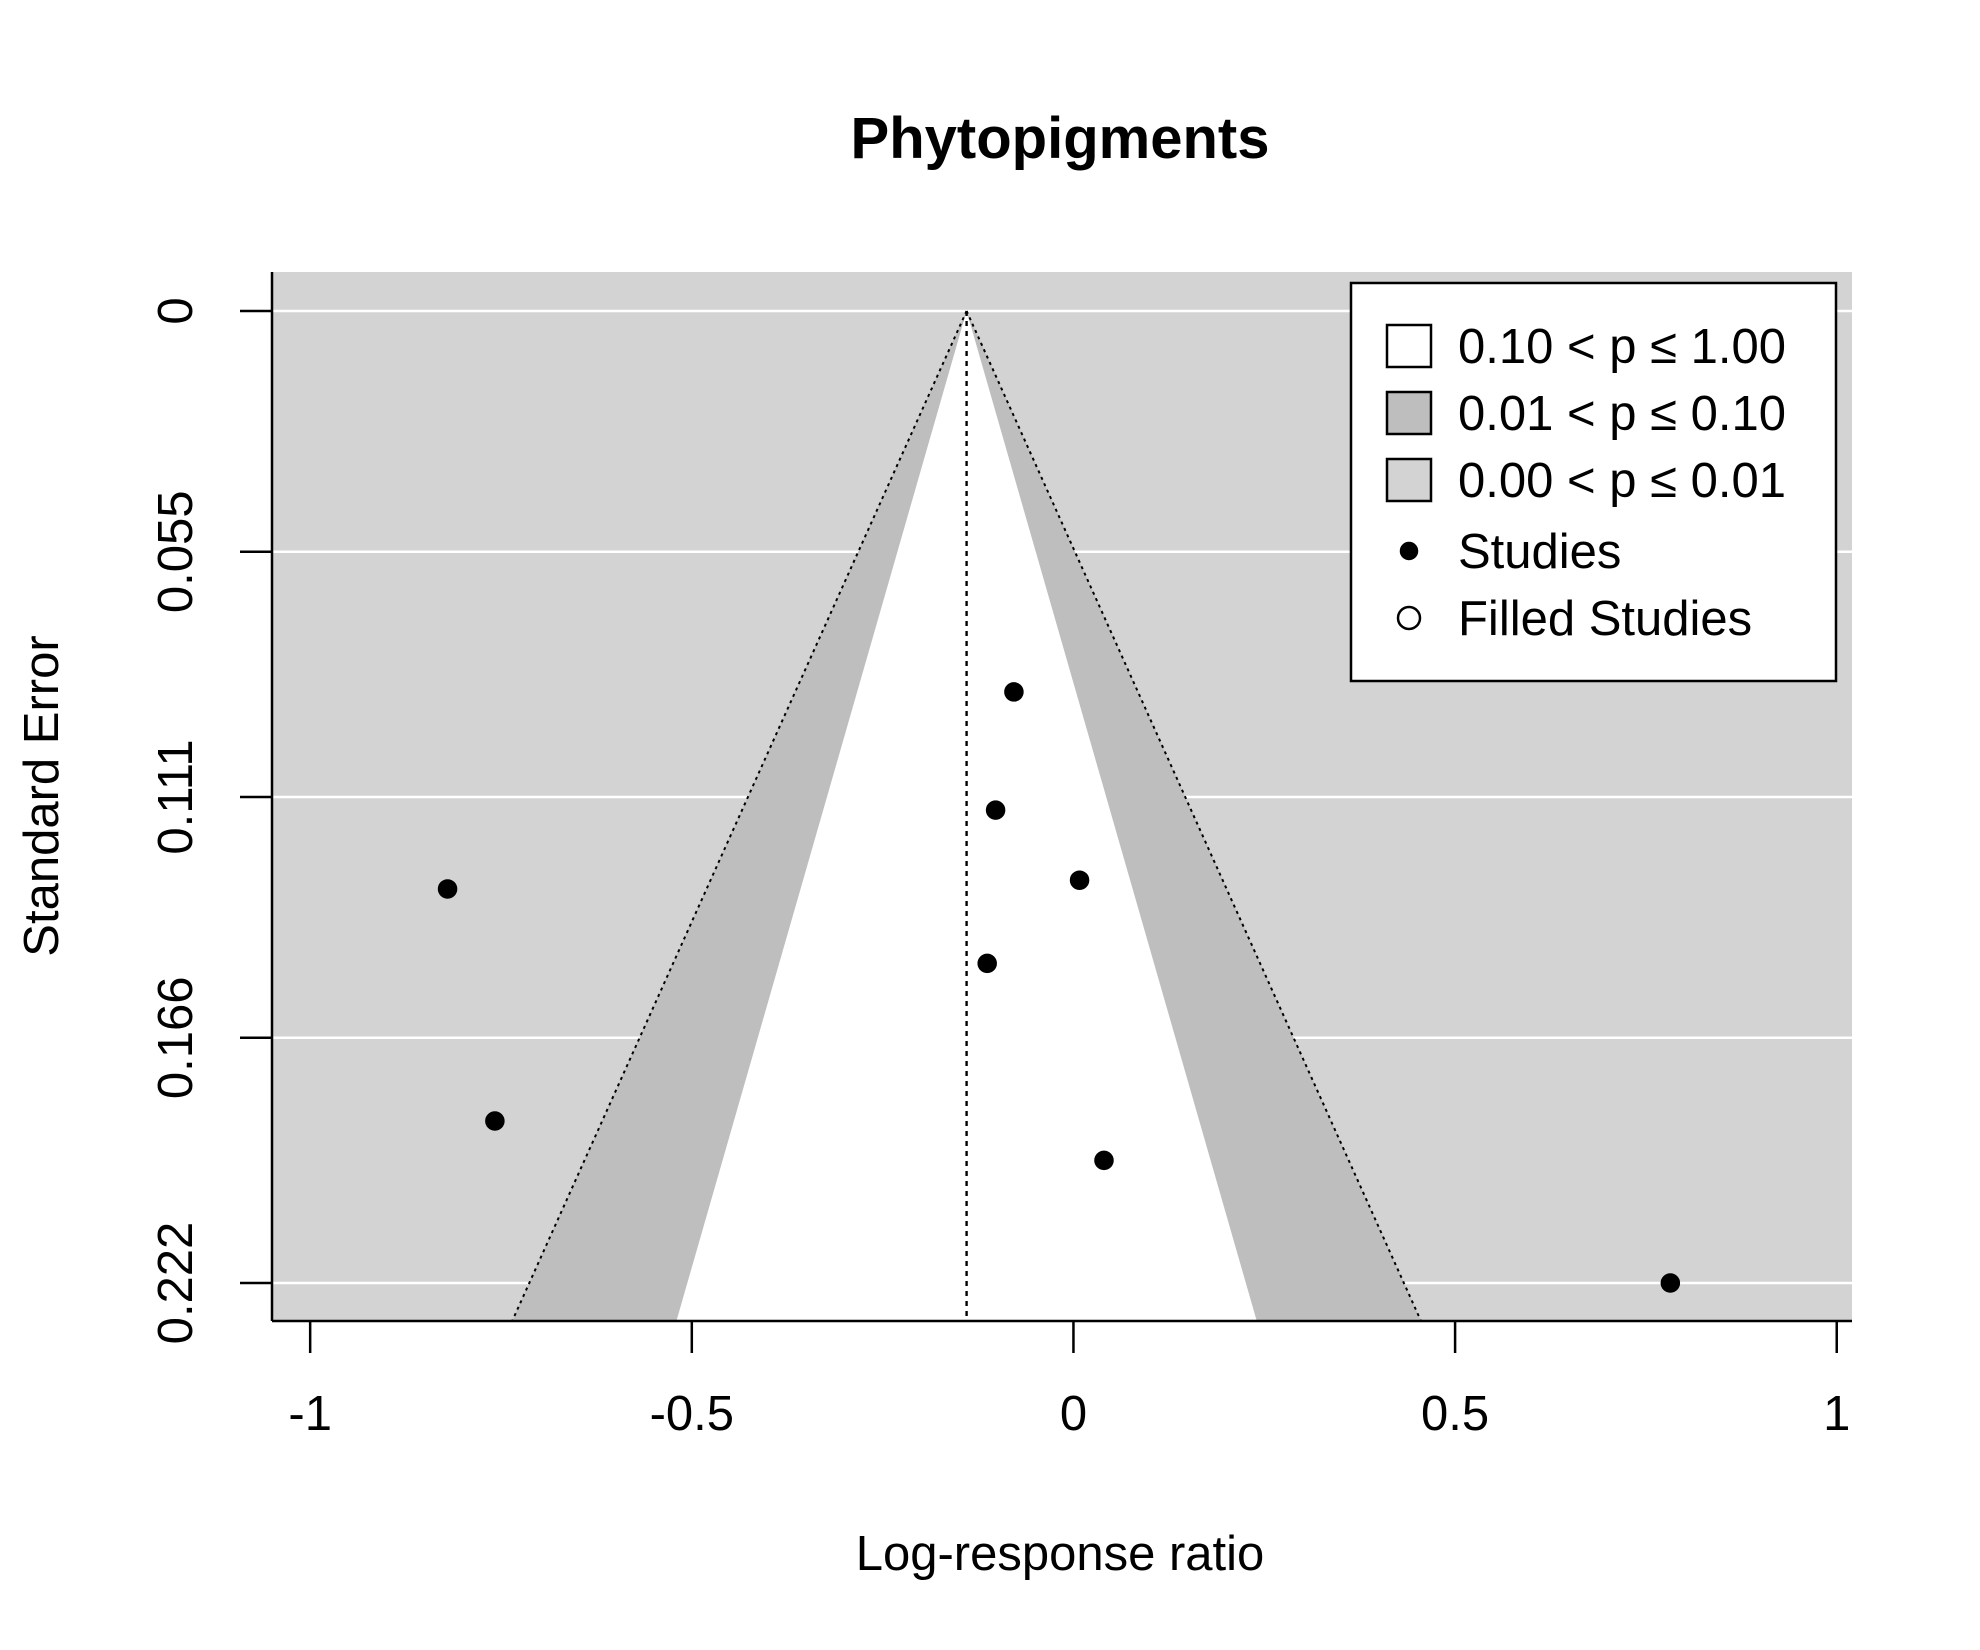 The width and height of the screenshot is (1980, 1650). What do you see at coordinates (1060, 138) in the screenshot?
I see `chart-title: Phytopigments` at bounding box center [1060, 138].